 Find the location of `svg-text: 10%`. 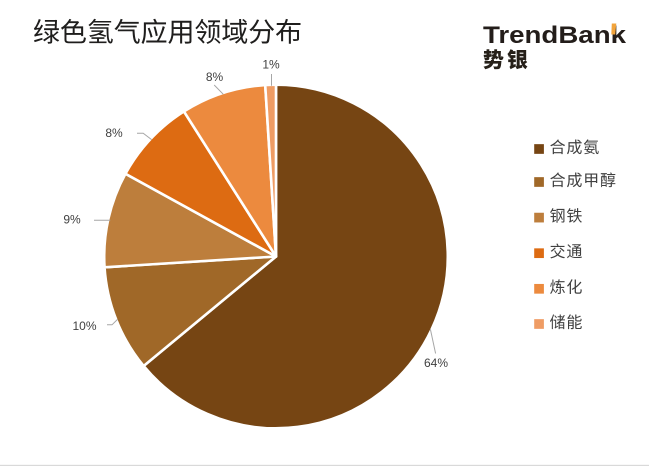

svg-text: 10% is located at coordinates (84, 326).